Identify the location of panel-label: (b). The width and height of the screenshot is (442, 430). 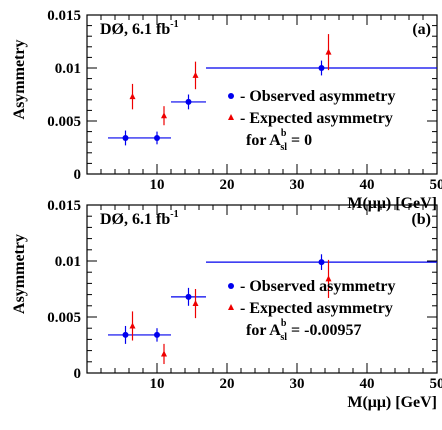
(421, 219).